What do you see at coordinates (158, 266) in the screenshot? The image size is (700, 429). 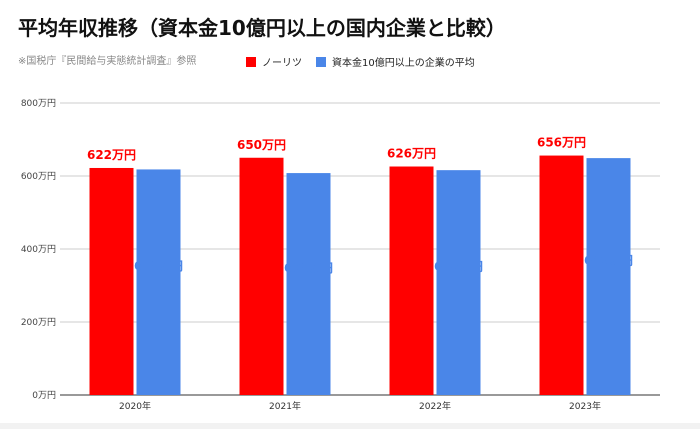 I see `data-label-series-2: 618万円` at bounding box center [158, 266].